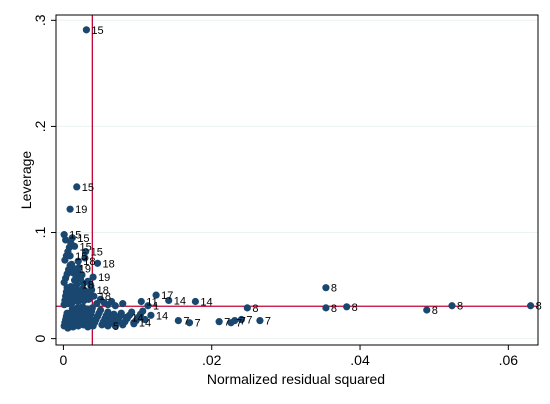 The height and width of the screenshot is (404, 550). I want to click on y-axis-title: Leverage, so click(26, 180).